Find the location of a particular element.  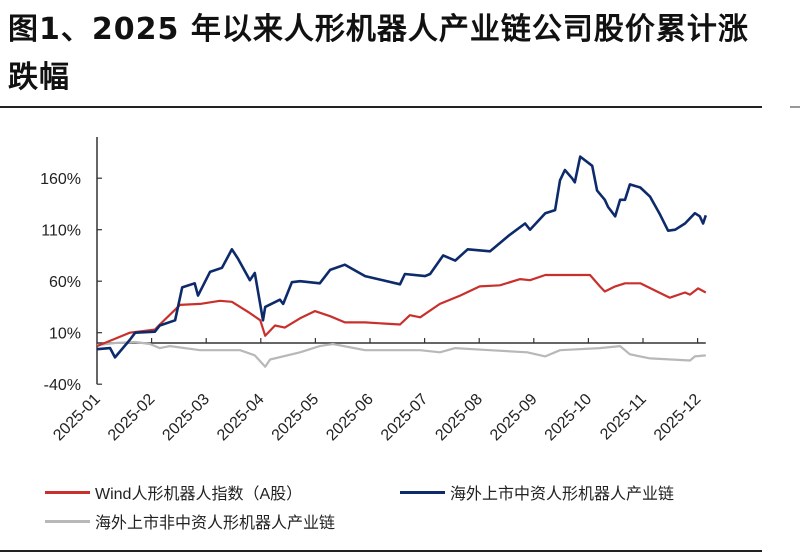

legend-label: Wind人形机器人指数（A股） is located at coordinates (199, 494).